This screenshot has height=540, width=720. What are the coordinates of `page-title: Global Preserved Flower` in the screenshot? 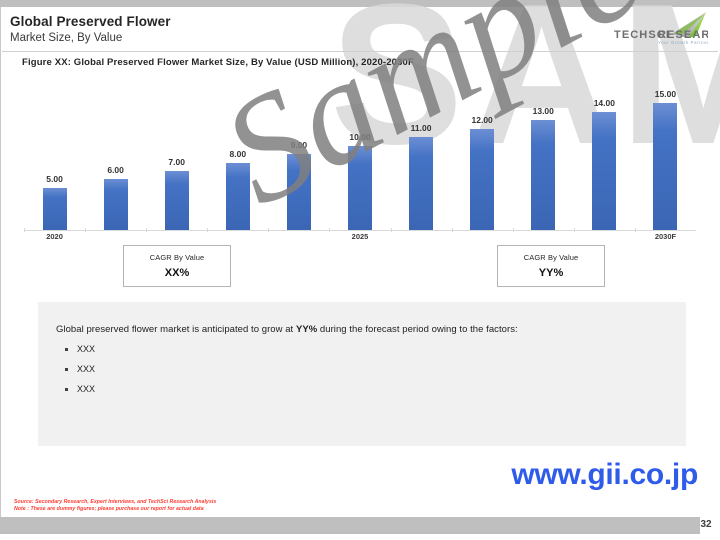 It's located at (90, 21).